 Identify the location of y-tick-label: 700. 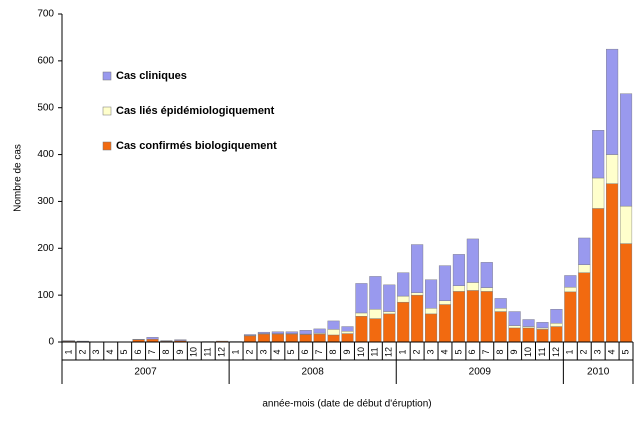
(45, 14).